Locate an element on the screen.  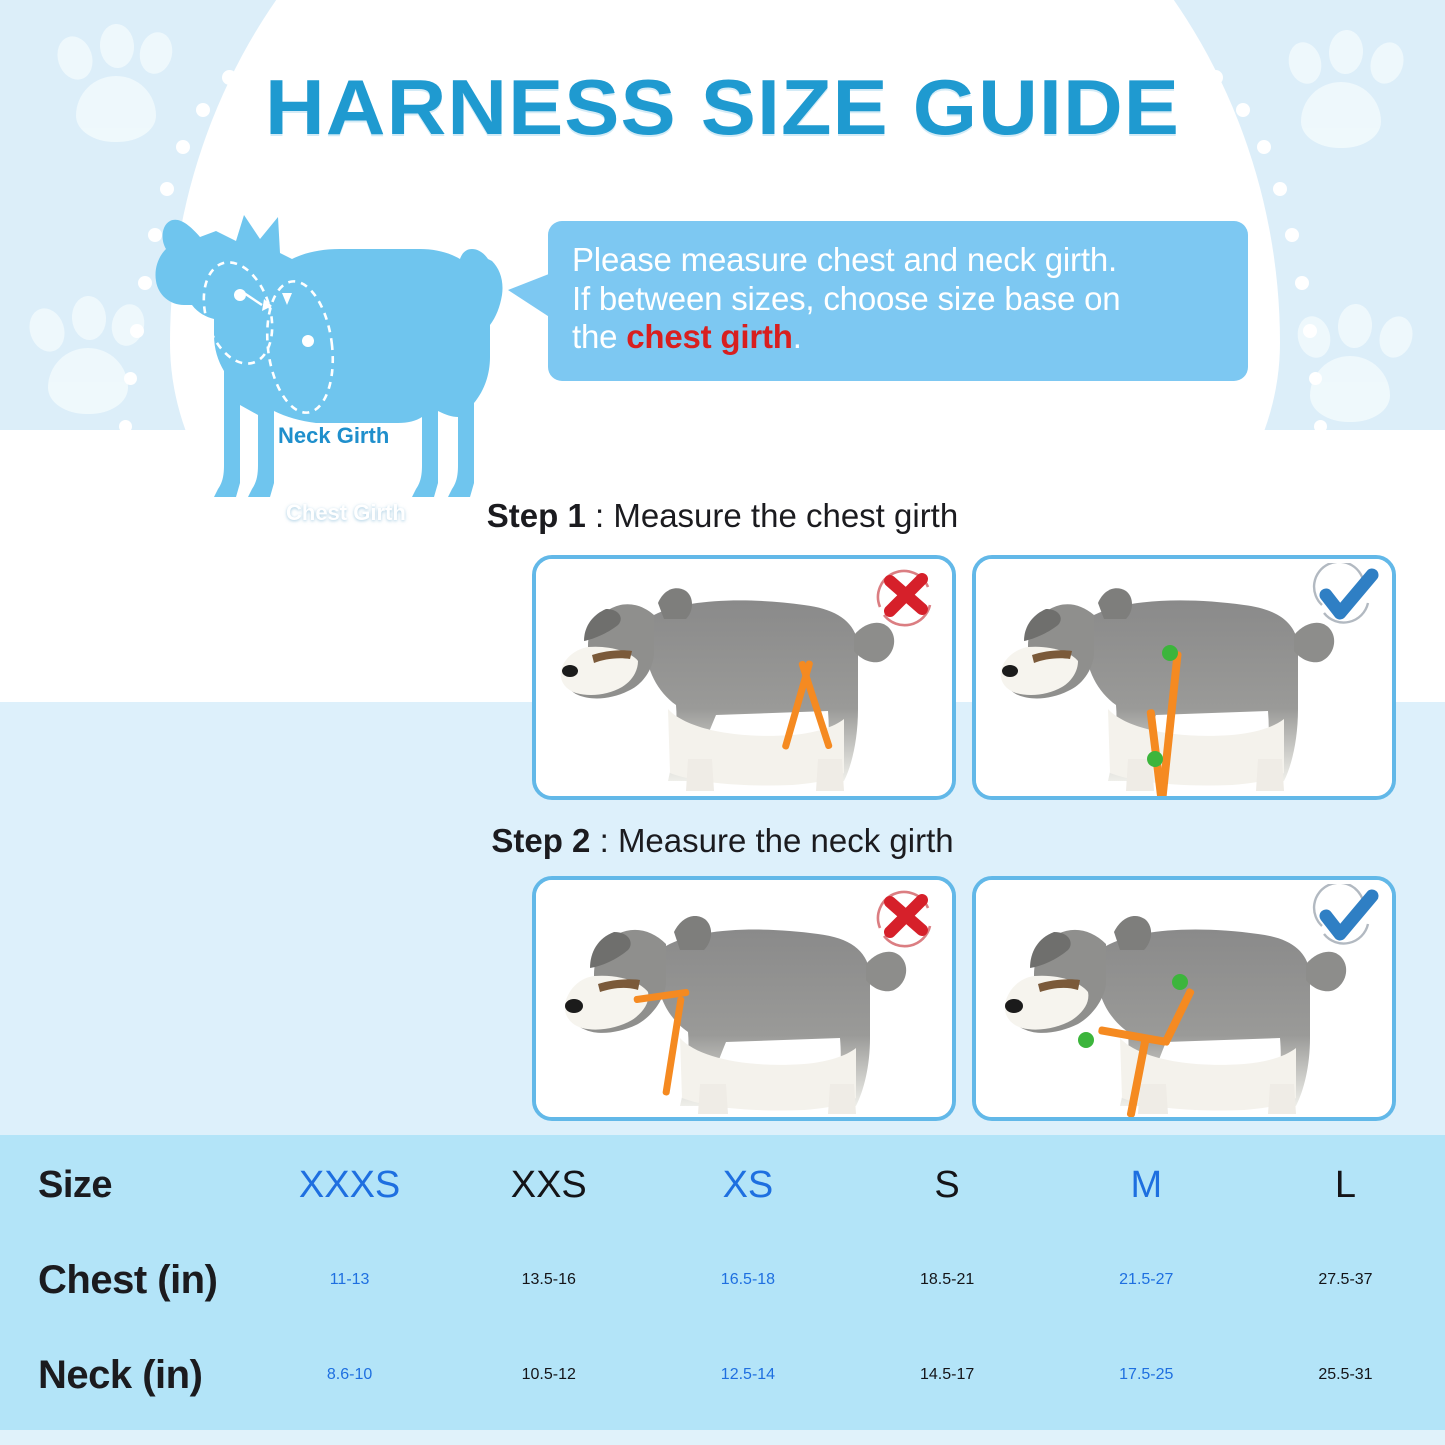
neck-cell: 14.5-17 is located at coordinates (947, 1374).